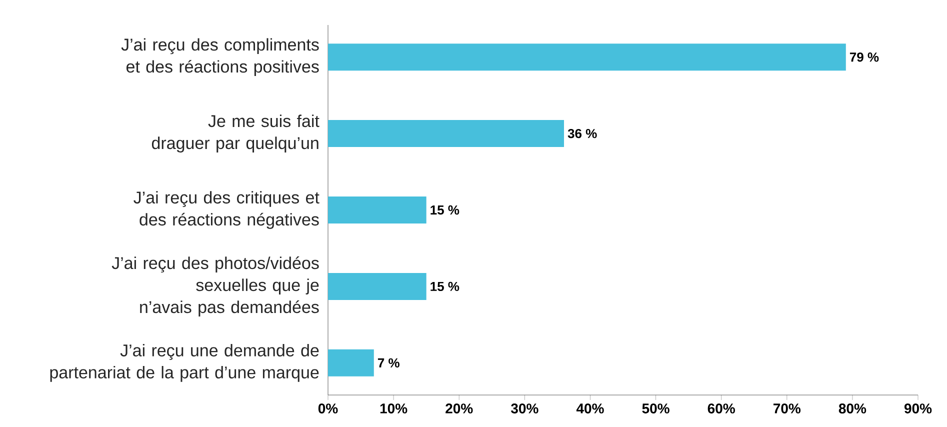 The width and height of the screenshot is (947, 427). What do you see at coordinates (389, 363) in the screenshot?
I see `data-label: 7 %` at bounding box center [389, 363].